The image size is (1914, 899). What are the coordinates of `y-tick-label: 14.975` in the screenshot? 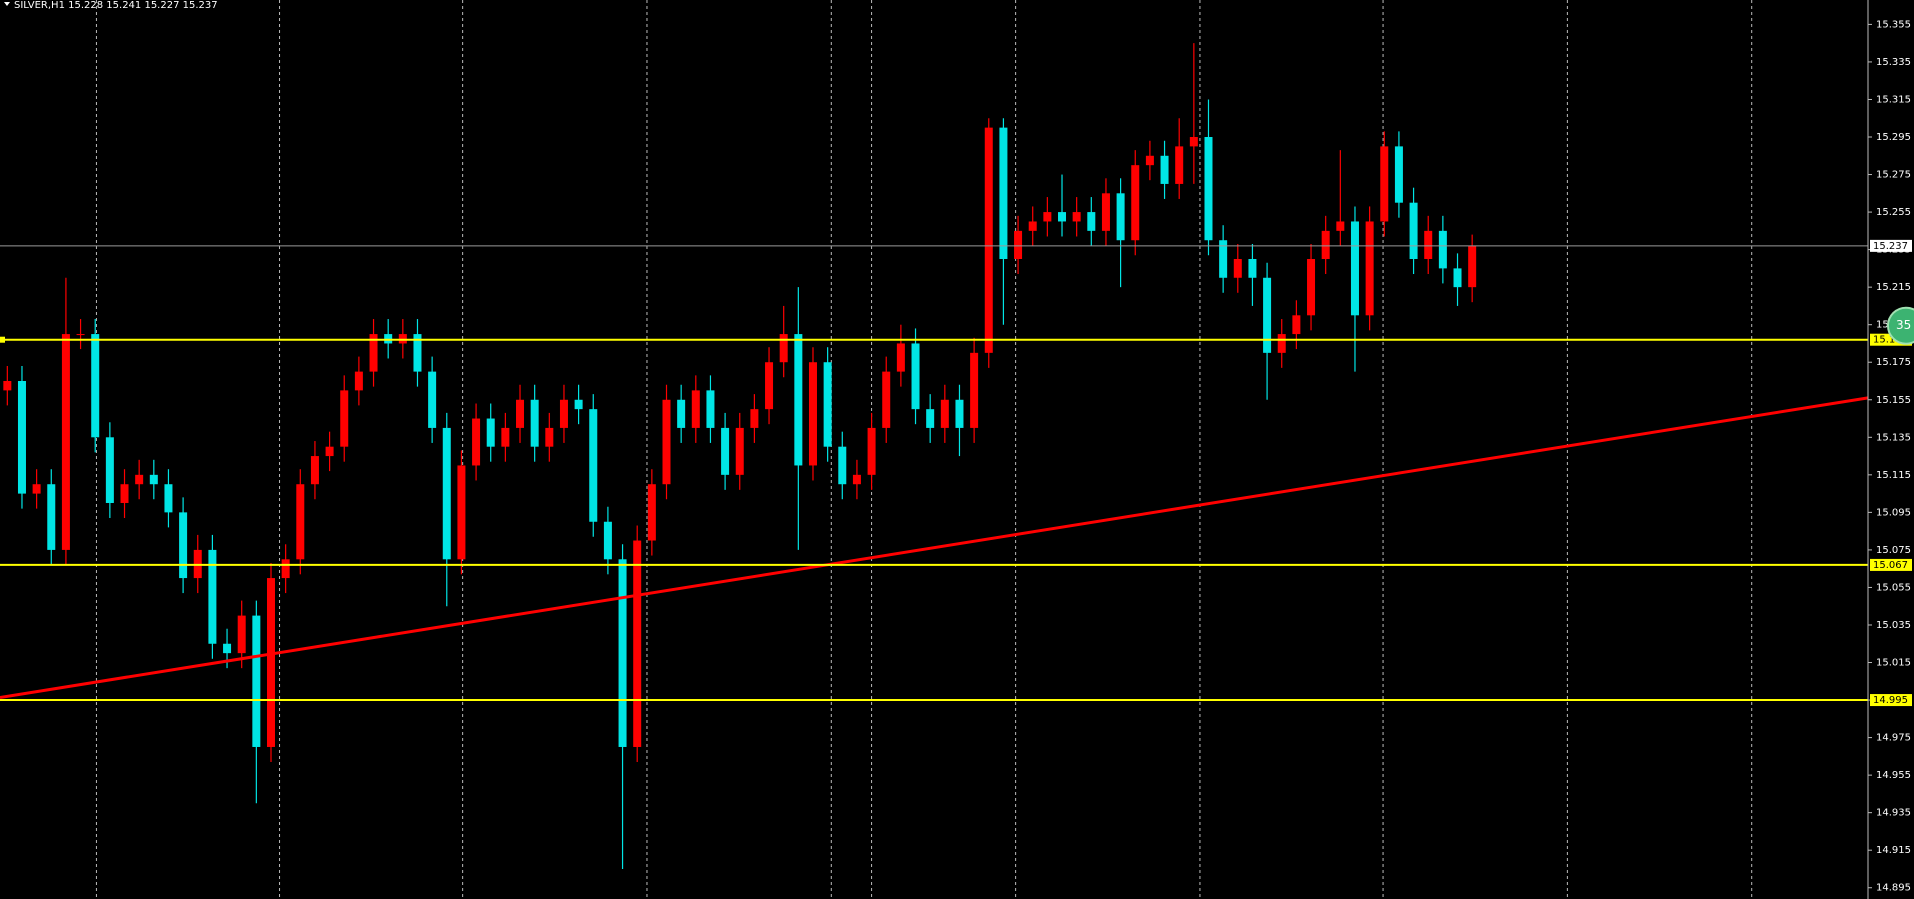 It's located at (1893, 738).